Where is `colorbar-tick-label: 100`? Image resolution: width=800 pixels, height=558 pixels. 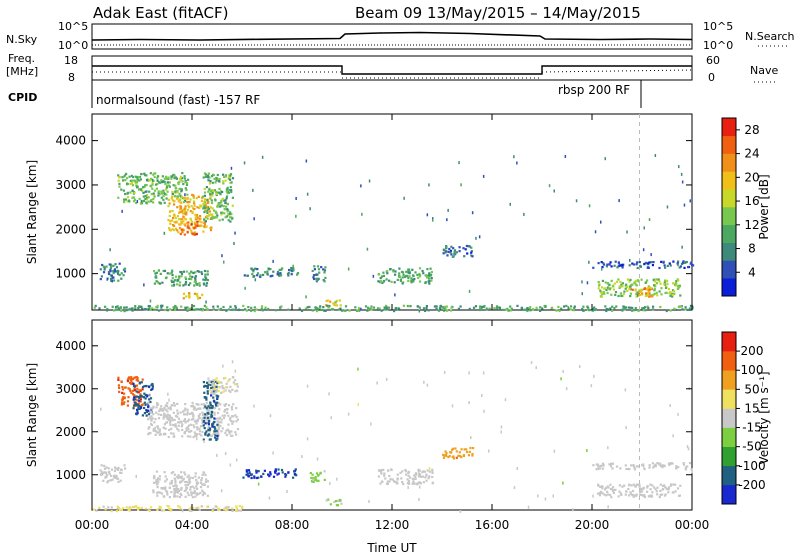
colorbar-tick-label: 100 is located at coordinates (752, 370).